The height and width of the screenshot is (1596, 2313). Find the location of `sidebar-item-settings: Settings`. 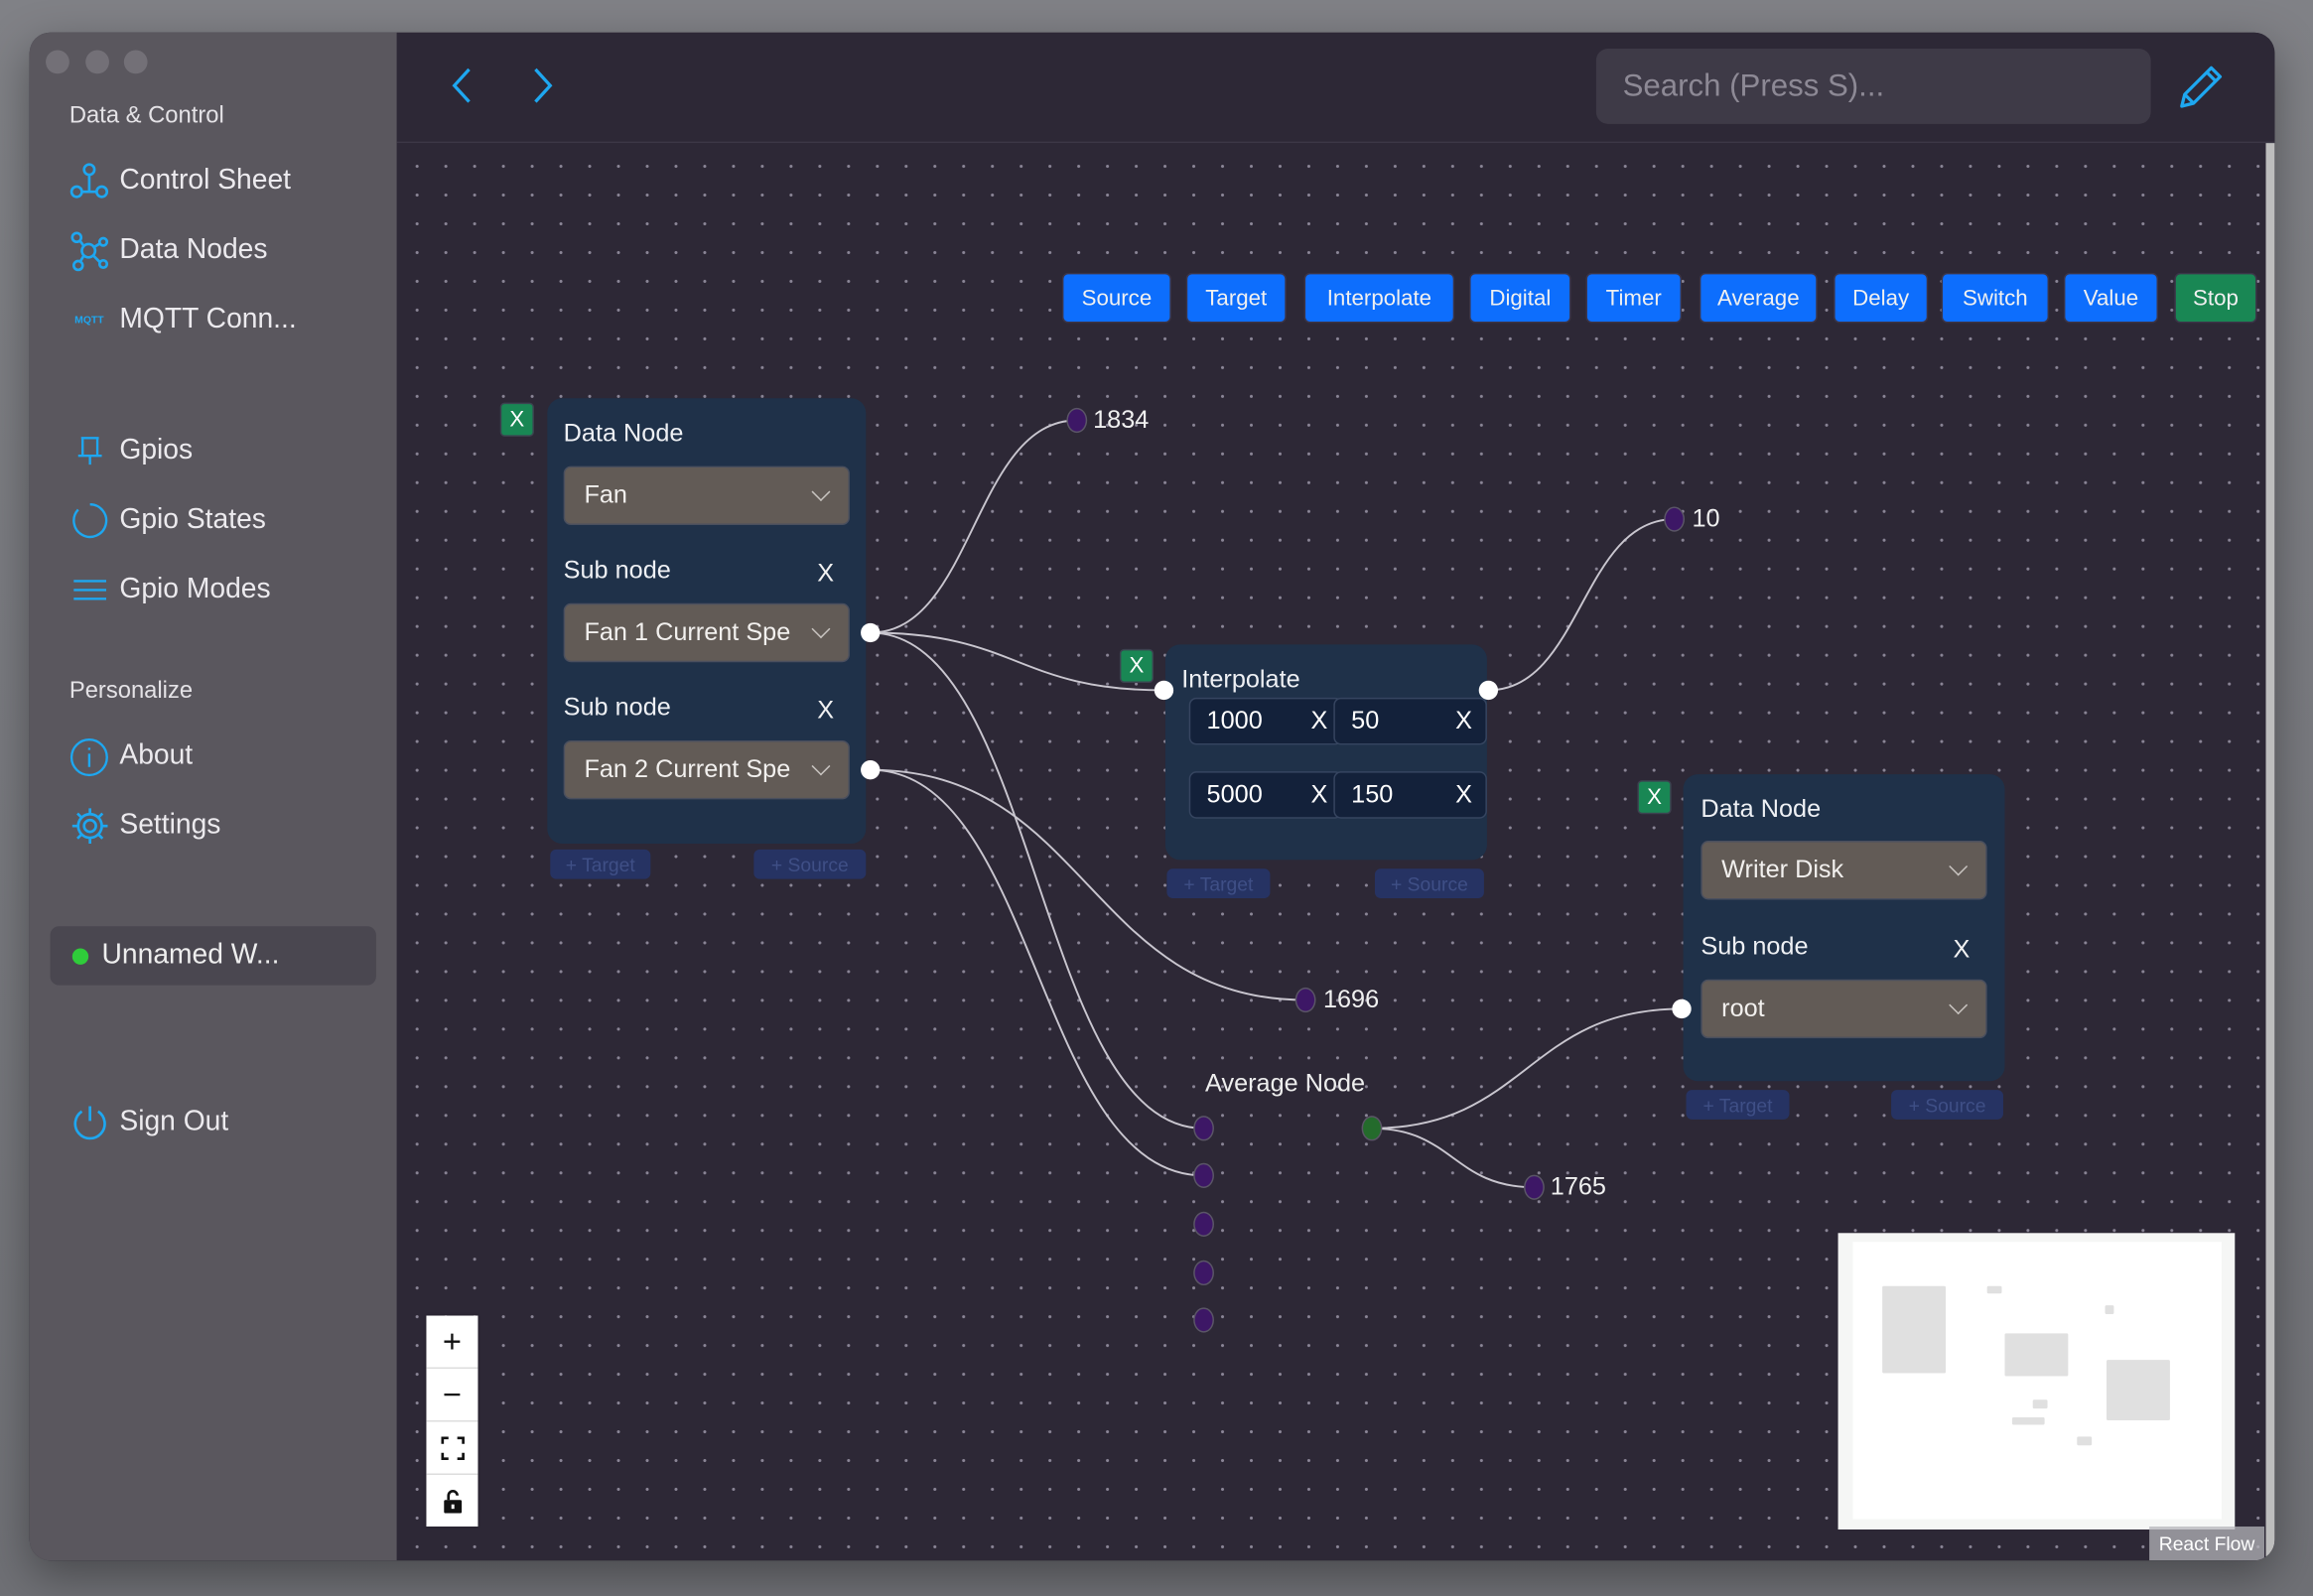

sidebar-item-settings: Settings is located at coordinates (145, 826).